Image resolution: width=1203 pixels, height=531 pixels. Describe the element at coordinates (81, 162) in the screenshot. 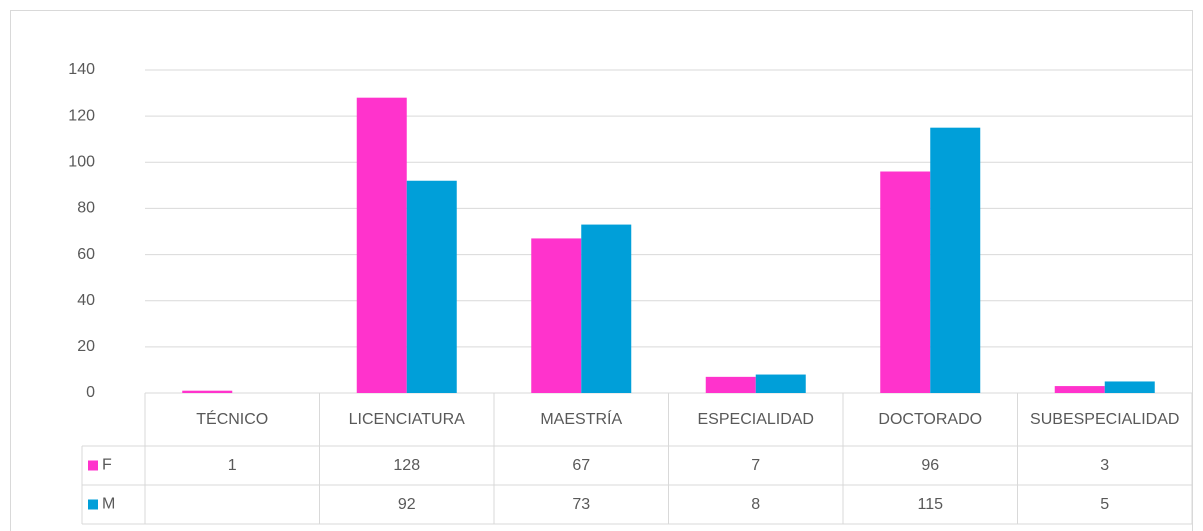

I see `y-tick-label: 100` at that location.